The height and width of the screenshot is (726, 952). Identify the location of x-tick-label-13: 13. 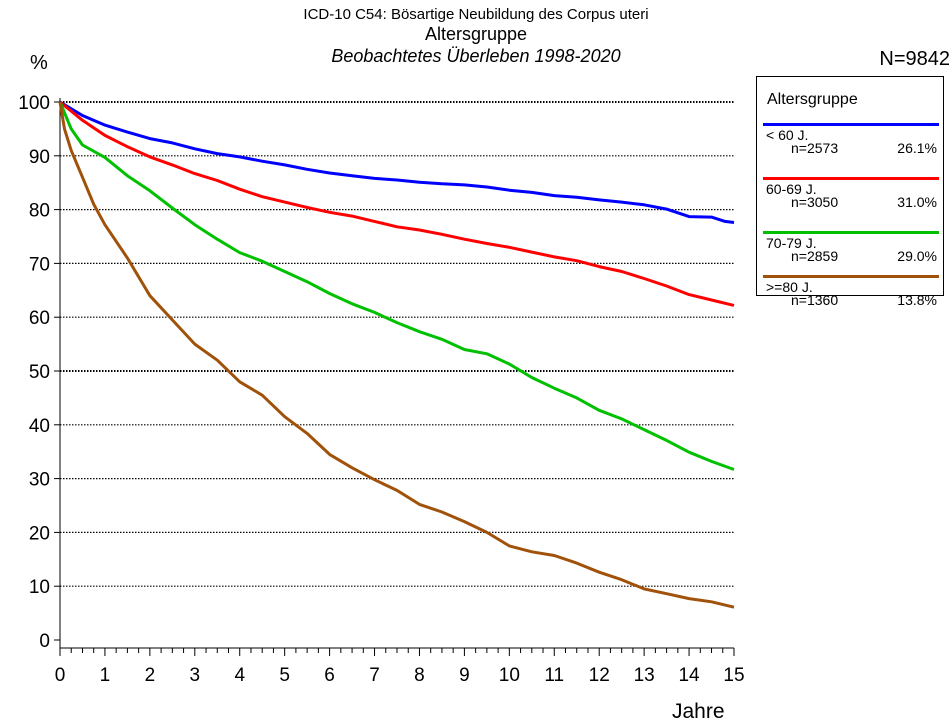
(644, 675).